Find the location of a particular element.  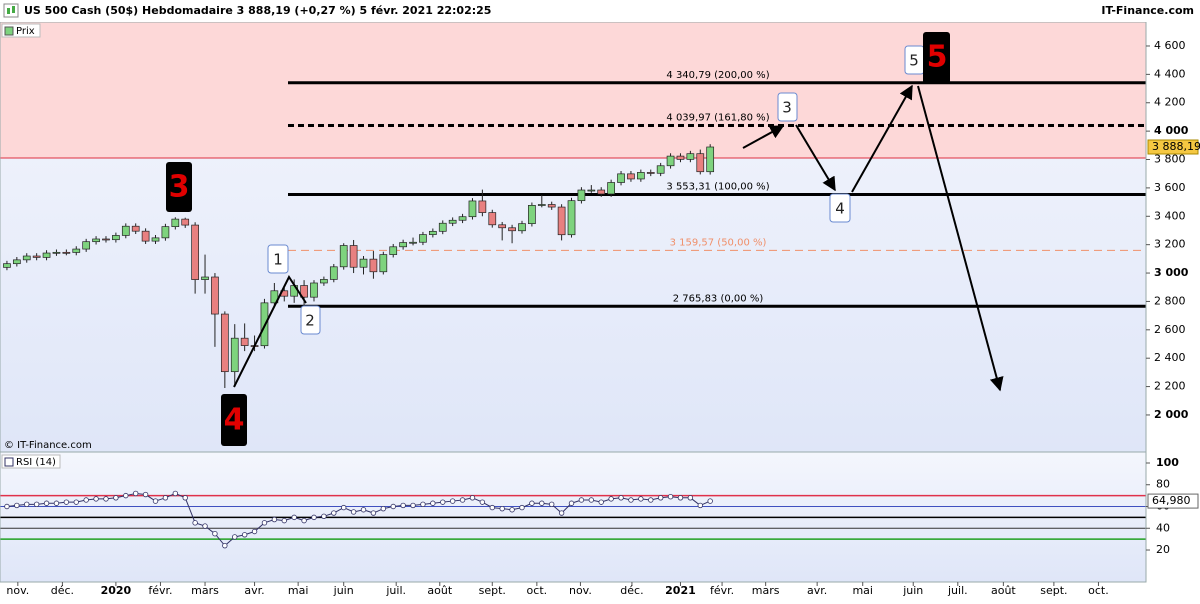

legend-box is located at coordinates (31, 461).